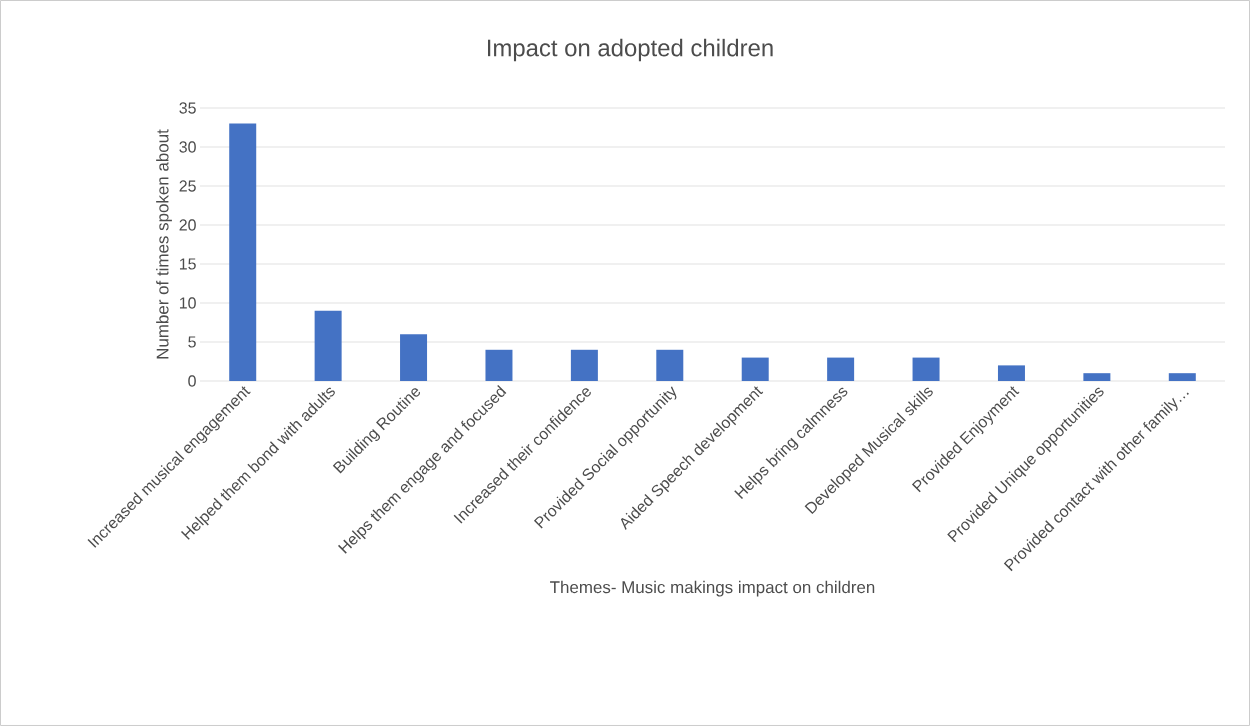 This screenshot has width=1250, height=726. I want to click on y-tick-label: 0, so click(192, 381).